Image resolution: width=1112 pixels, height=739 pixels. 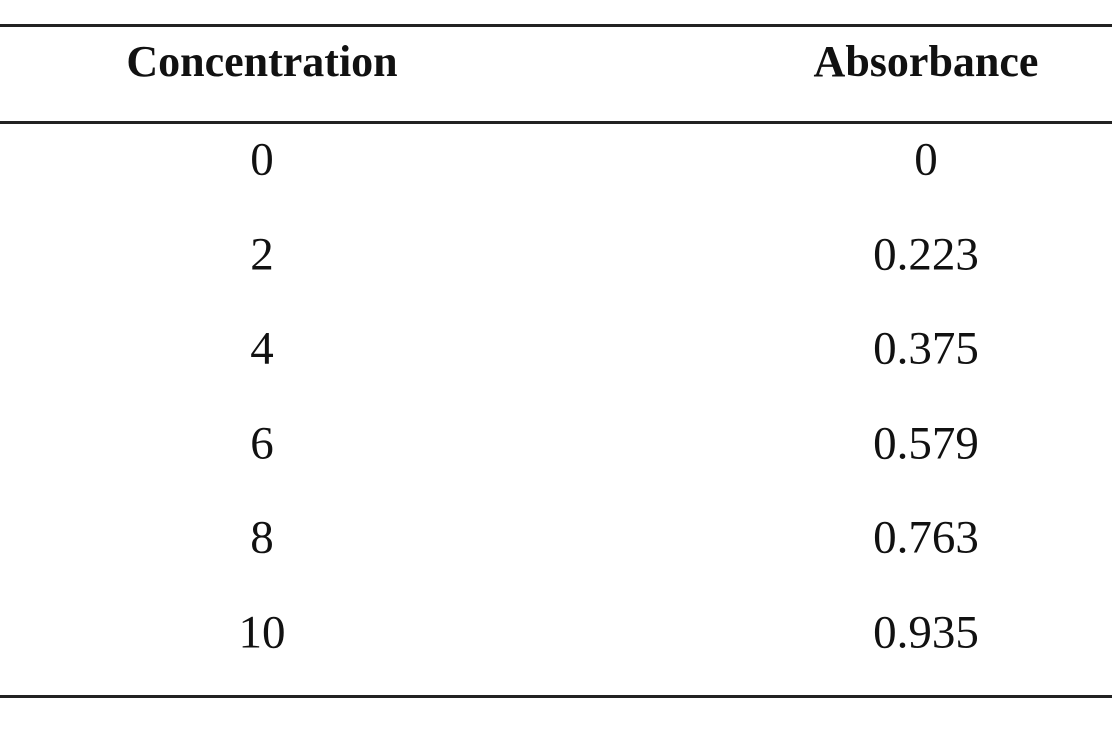 What do you see at coordinates (262, 632) in the screenshot?
I see `table-cell: 10` at bounding box center [262, 632].